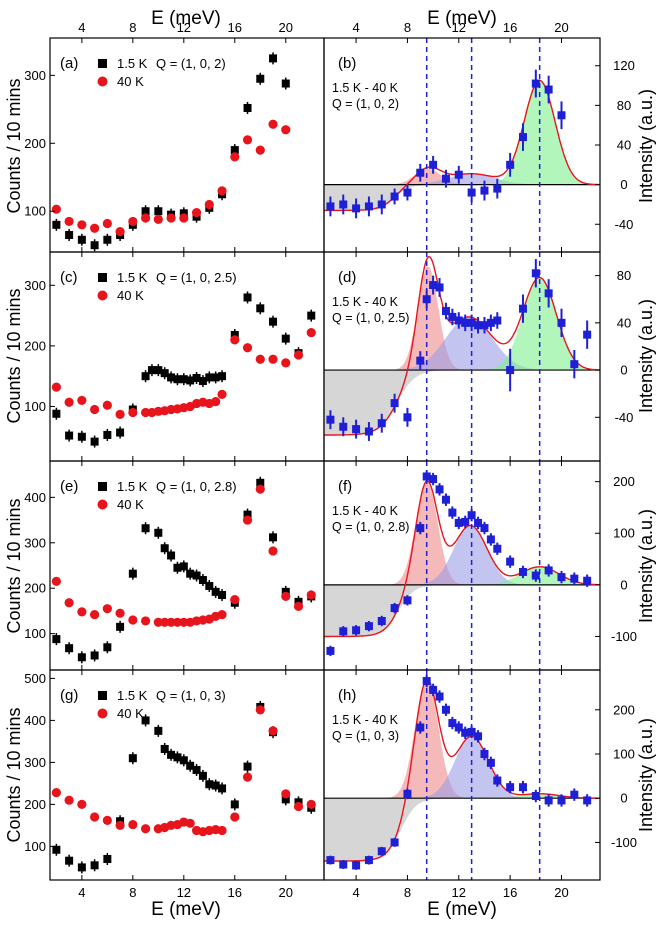 This screenshot has width=665, height=928. Describe the element at coordinates (69, 486) in the screenshot. I see `panel-label: (e)` at that location.